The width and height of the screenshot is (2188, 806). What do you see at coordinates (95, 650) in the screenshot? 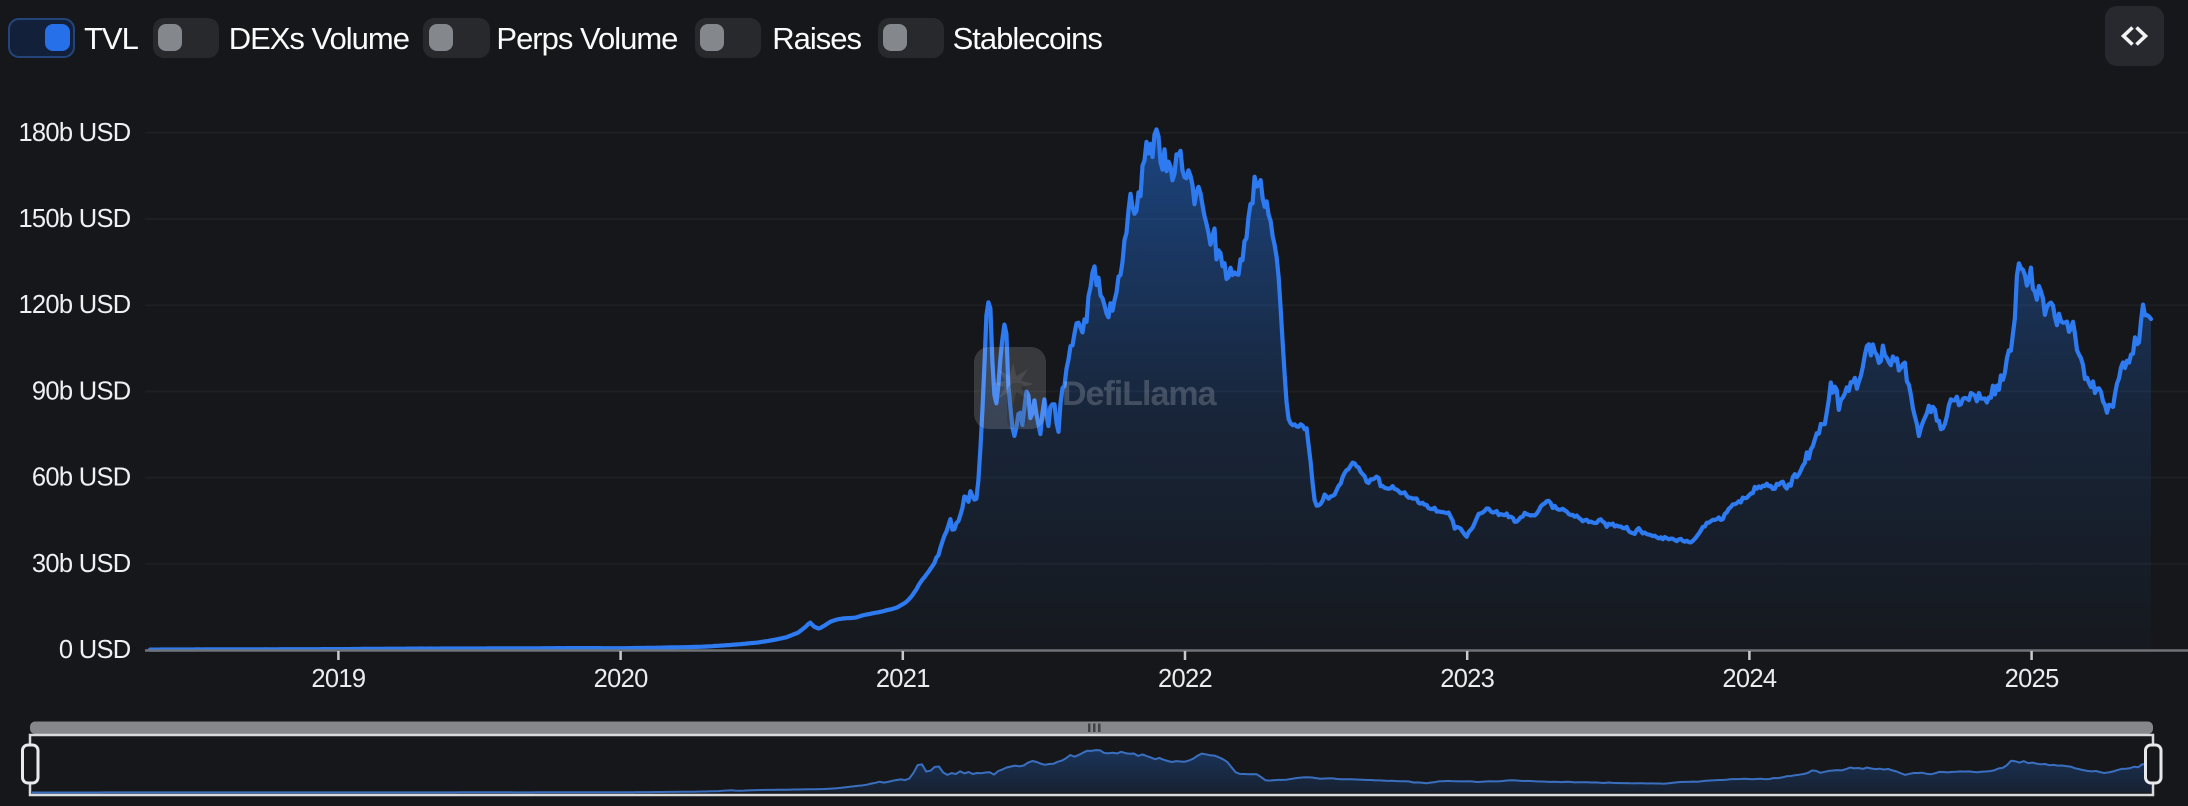
I see `svg-text: 0 USD` at bounding box center [95, 650].